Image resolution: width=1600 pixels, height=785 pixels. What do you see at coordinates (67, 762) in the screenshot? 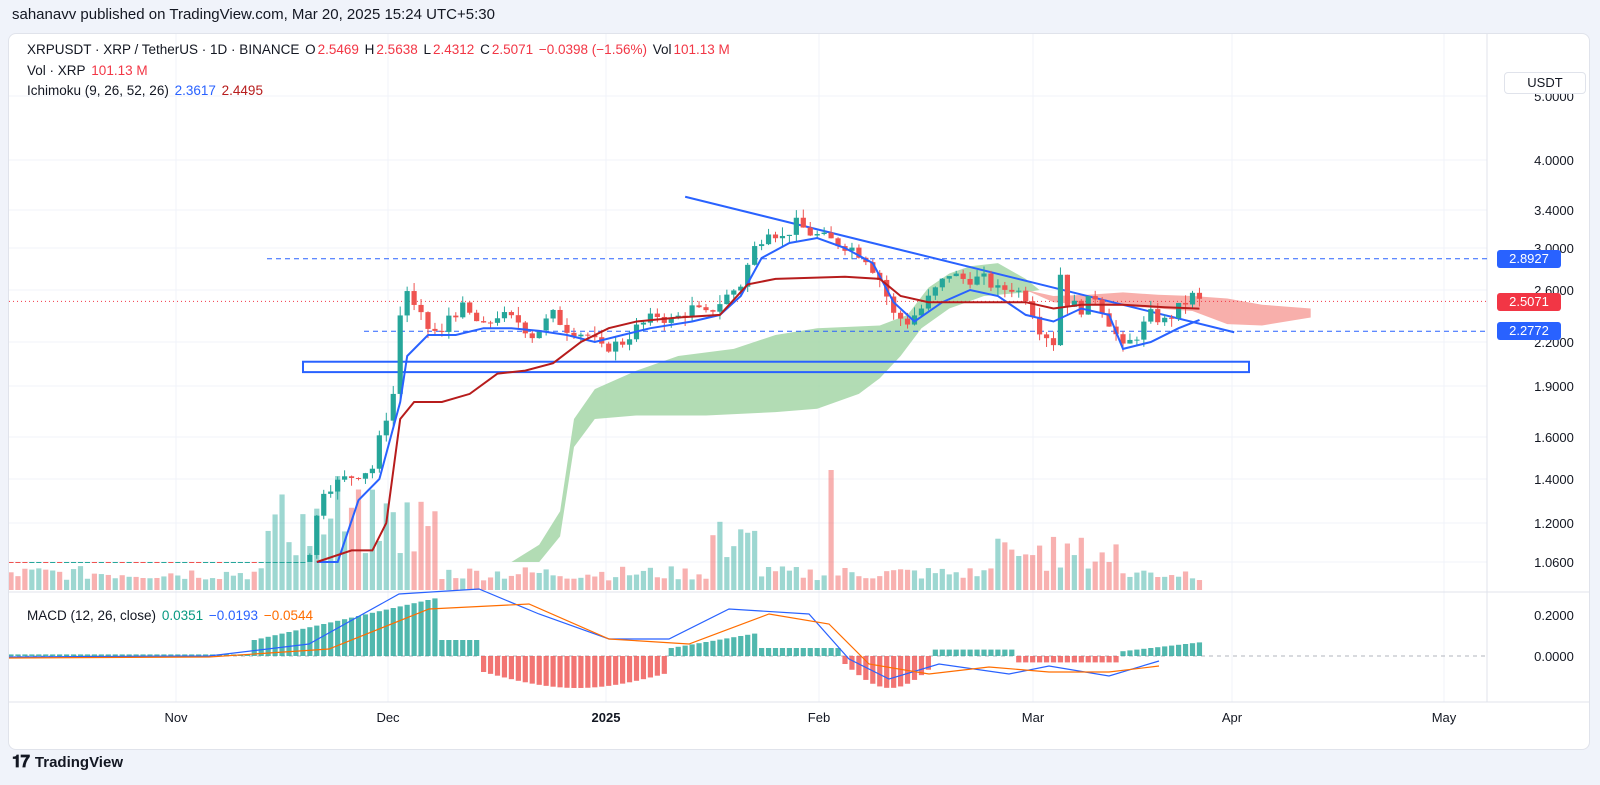
I see `footer-brand: 𝟏𝟕 TradingView` at bounding box center [67, 762].